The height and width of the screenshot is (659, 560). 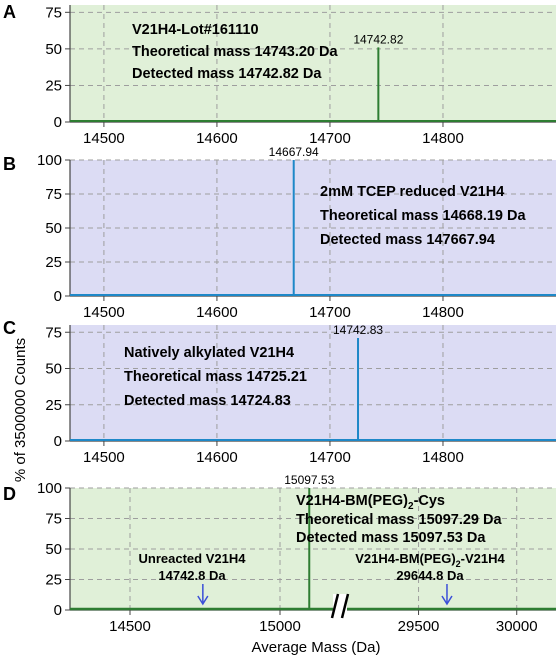 I want to click on panel-b-sample-name: 2mM TCEP reduced V21H4, so click(x=412, y=192).